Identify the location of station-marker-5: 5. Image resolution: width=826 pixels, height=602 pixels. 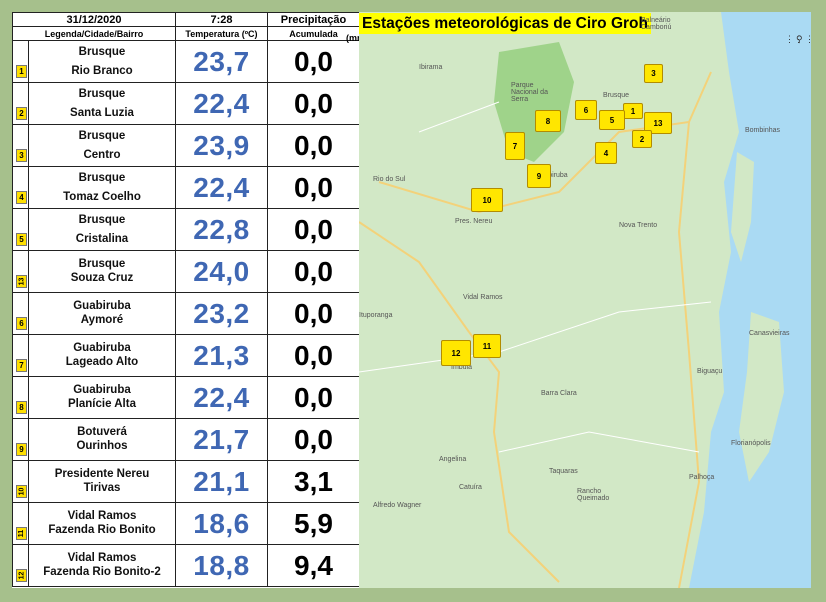
(612, 120).